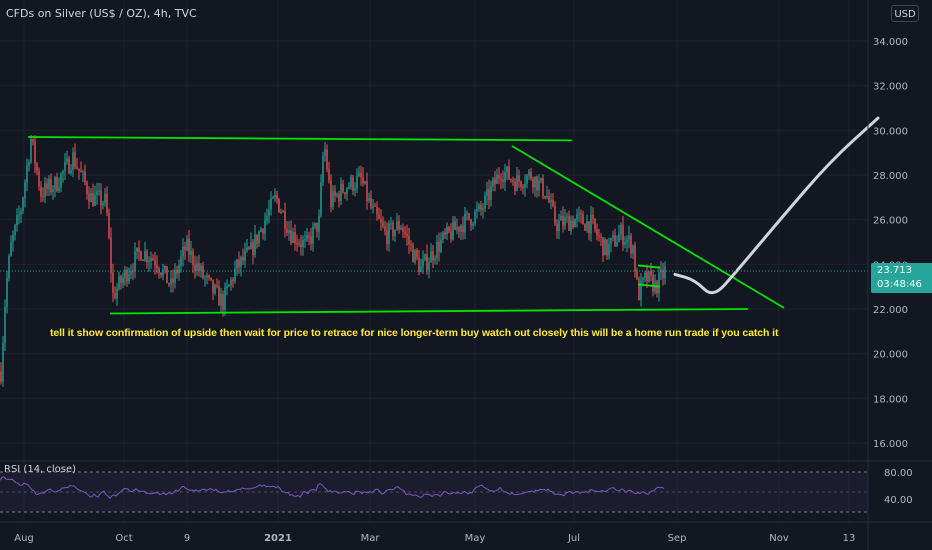 The width and height of the screenshot is (932, 550). I want to click on time-tick-label: 2021, so click(278, 538).